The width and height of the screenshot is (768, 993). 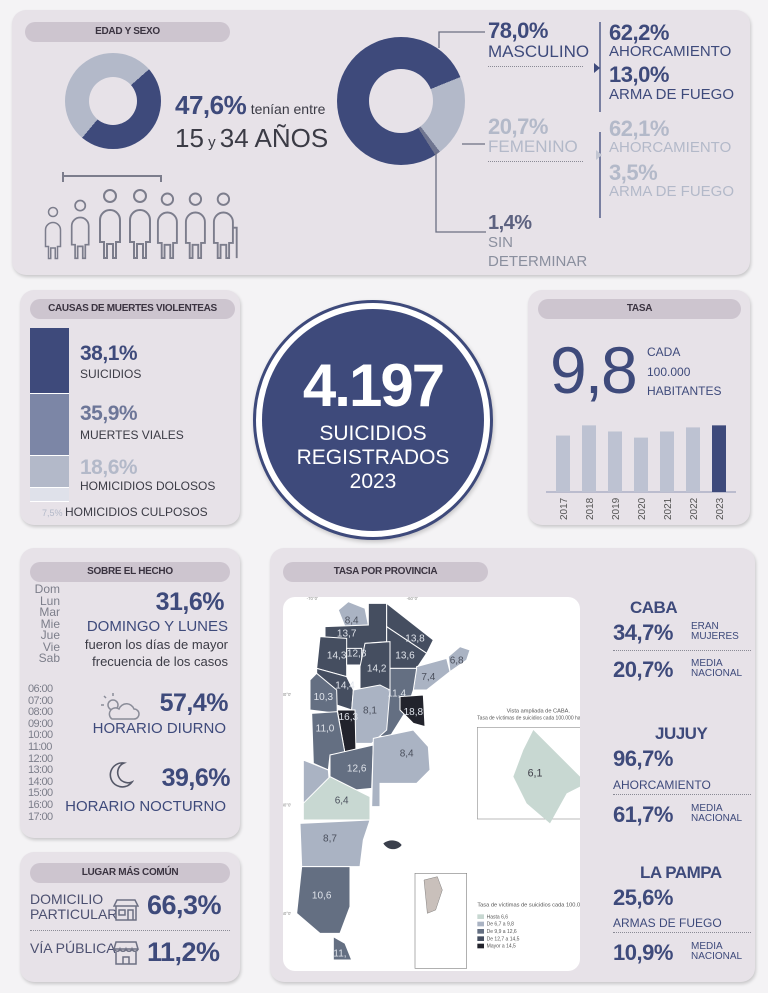 What do you see at coordinates (662, 785) in the screenshot?
I see `jujuy-hanging-label: AHORCAMIENTO` at bounding box center [662, 785].